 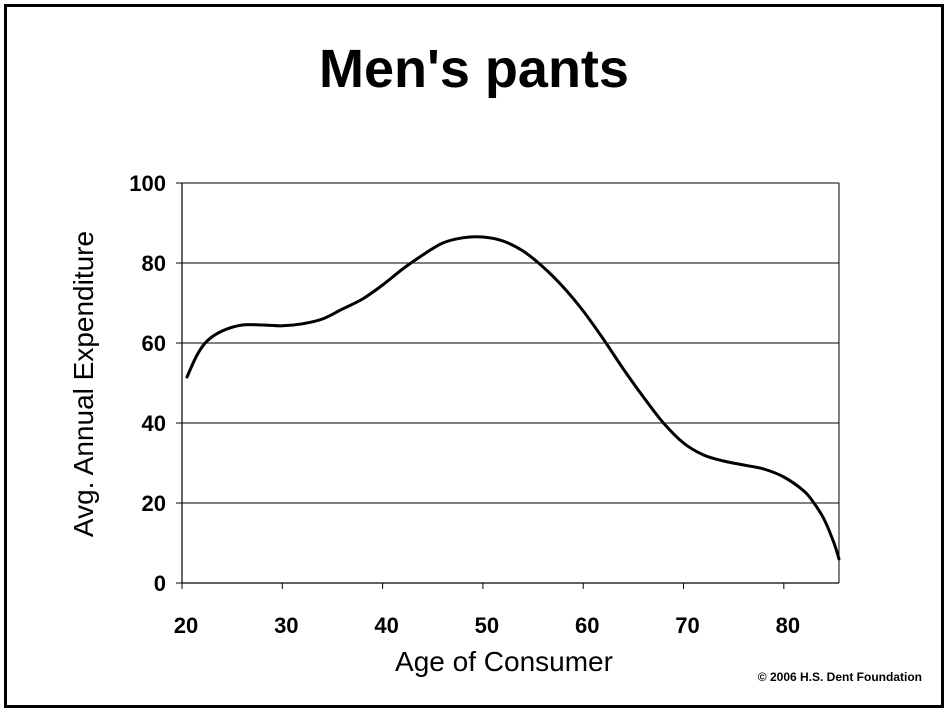 I want to click on y-axis-title: Avg. Annual Expenditure, so click(x=83, y=384).